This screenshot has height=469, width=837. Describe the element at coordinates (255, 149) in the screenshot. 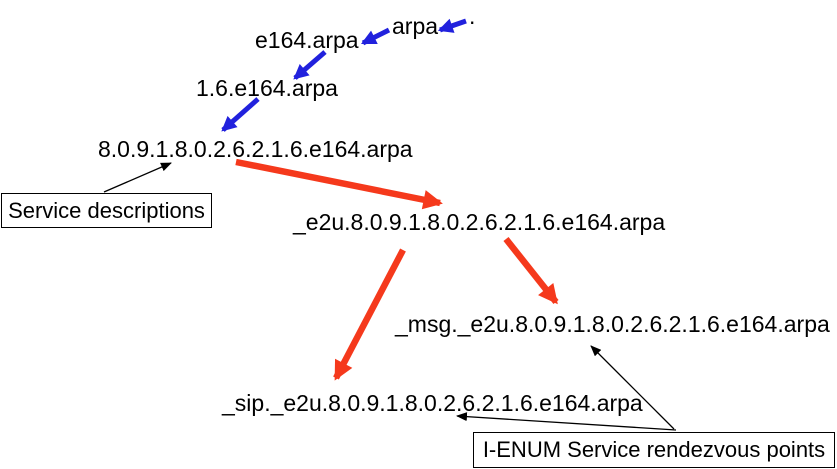

I see `node-number-domain: 8.0.9.1.8.0.2.6.2.1.6.e164.arpa` at that location.